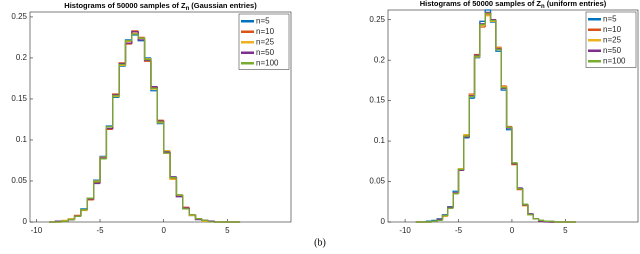 The image size is (640, 254). I want to click on title-suffix: (uniform entries), so click(577, 4).